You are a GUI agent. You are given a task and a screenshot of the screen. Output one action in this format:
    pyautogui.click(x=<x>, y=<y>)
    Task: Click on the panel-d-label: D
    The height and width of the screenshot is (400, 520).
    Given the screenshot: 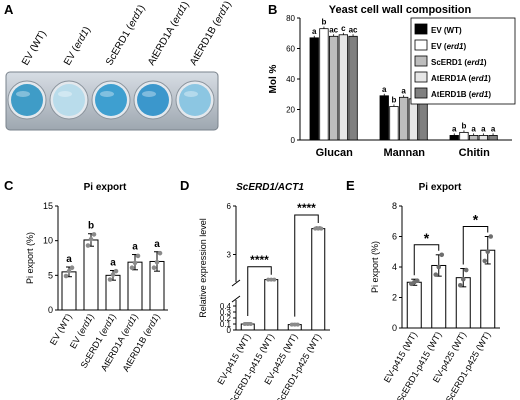 What is the action you would take?
    pyautogui.click(x=185, y=185)
    